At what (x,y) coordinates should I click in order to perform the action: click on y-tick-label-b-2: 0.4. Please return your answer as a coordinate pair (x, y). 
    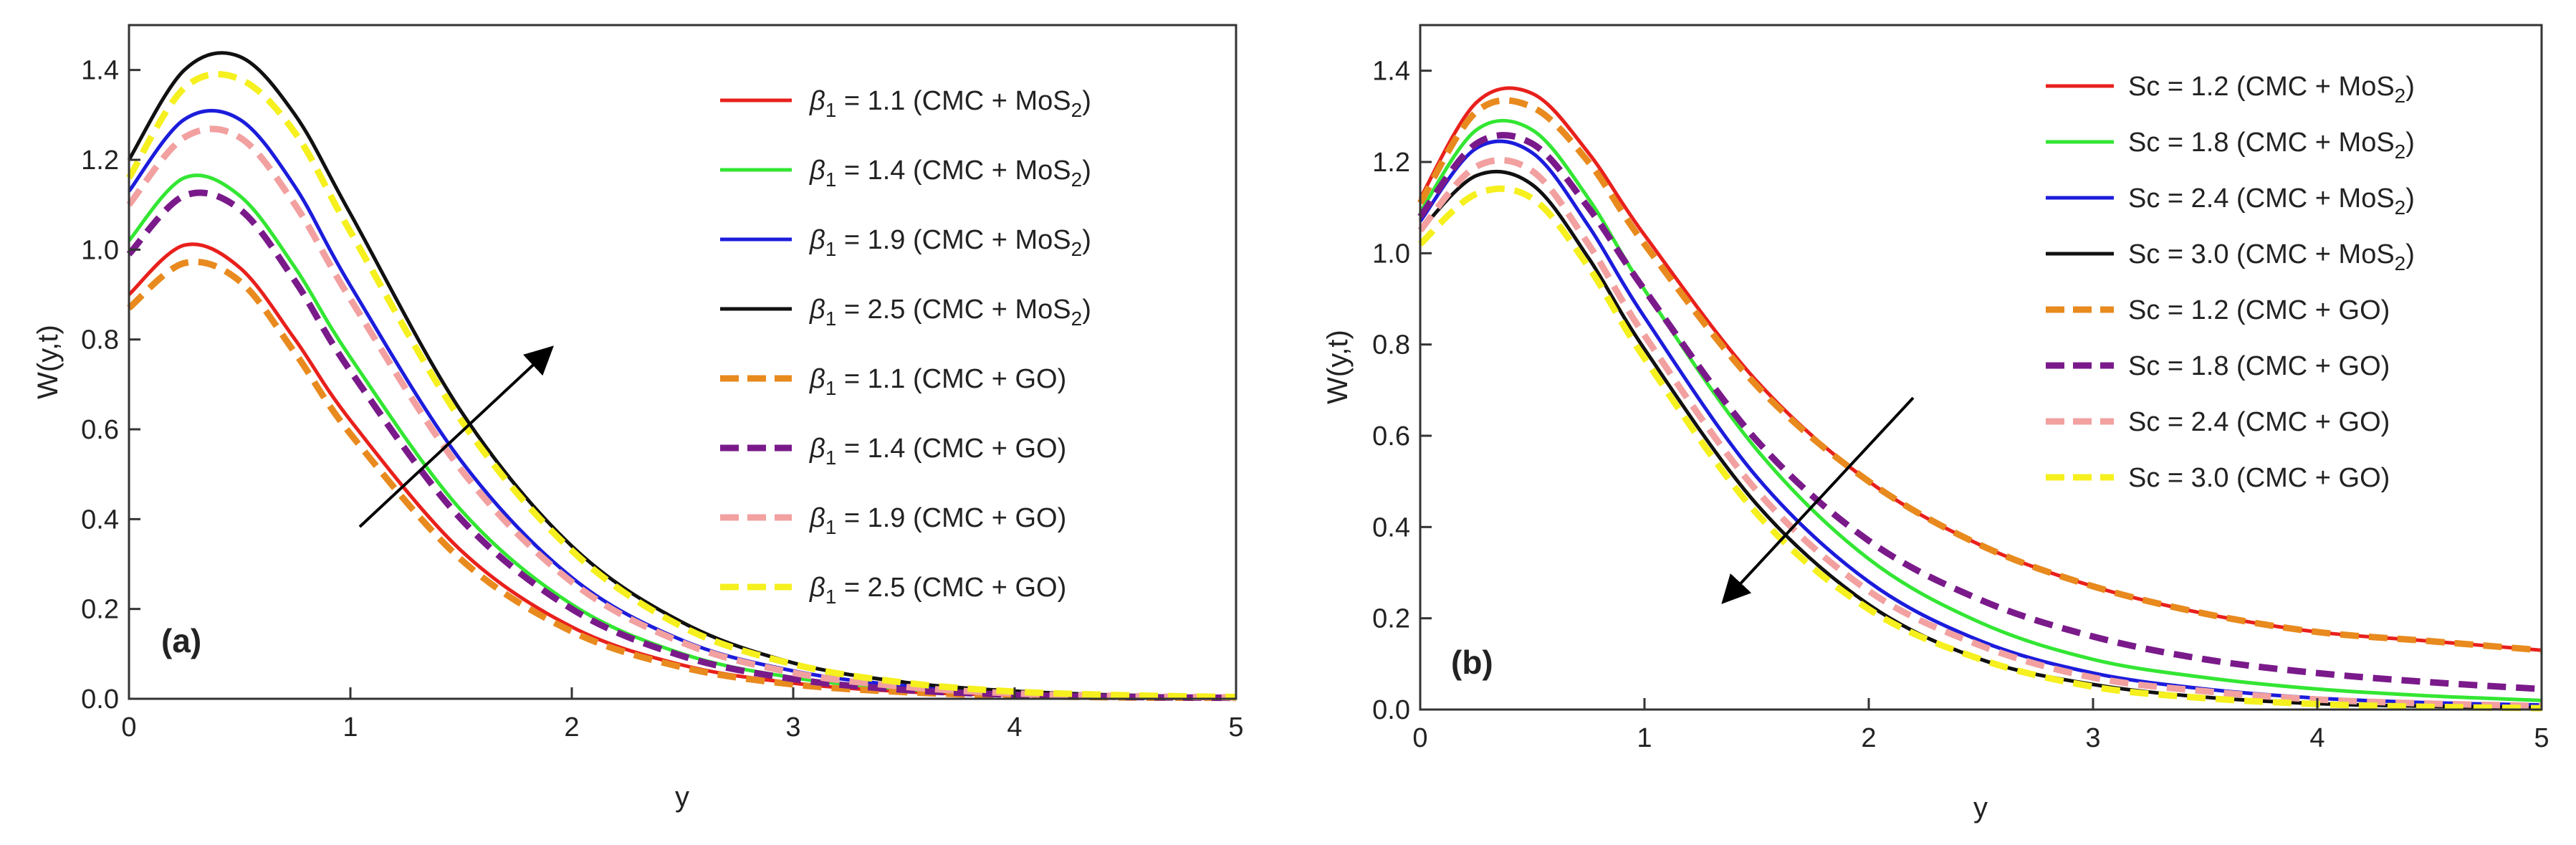
    Looking at the image, I should click on (1391, 527).